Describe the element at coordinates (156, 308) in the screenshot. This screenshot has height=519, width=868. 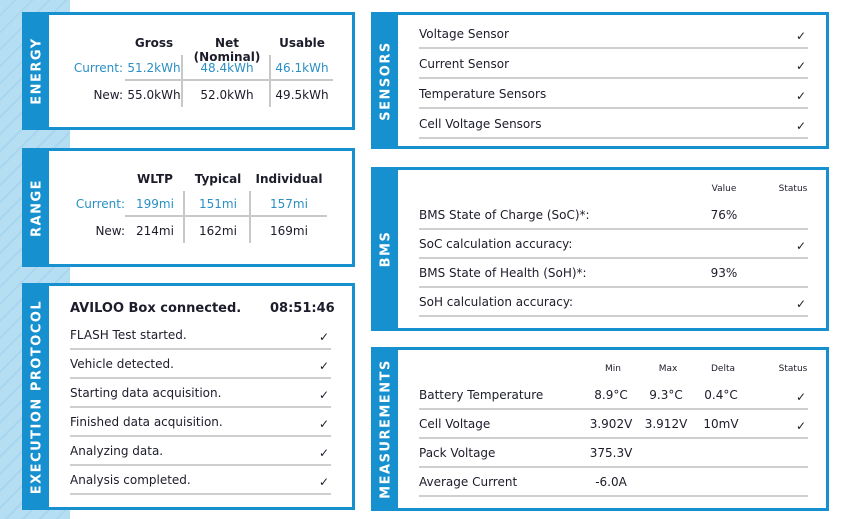
I see `protocol-header: AVILOO Box connected.` at that location.